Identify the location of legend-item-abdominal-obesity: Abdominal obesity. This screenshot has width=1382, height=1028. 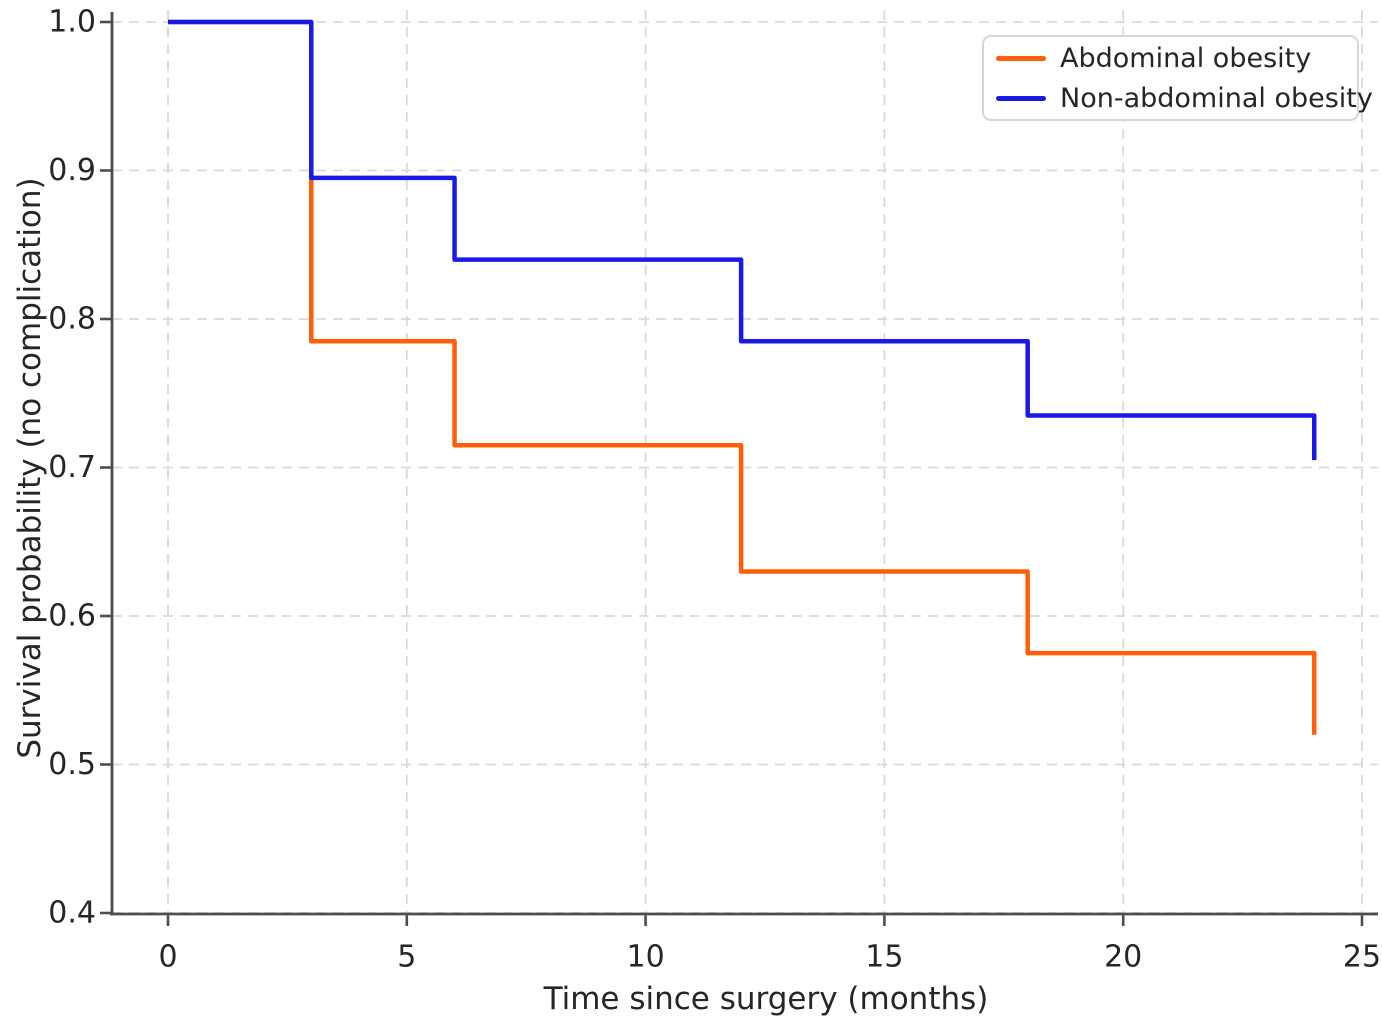
(1176, 58).